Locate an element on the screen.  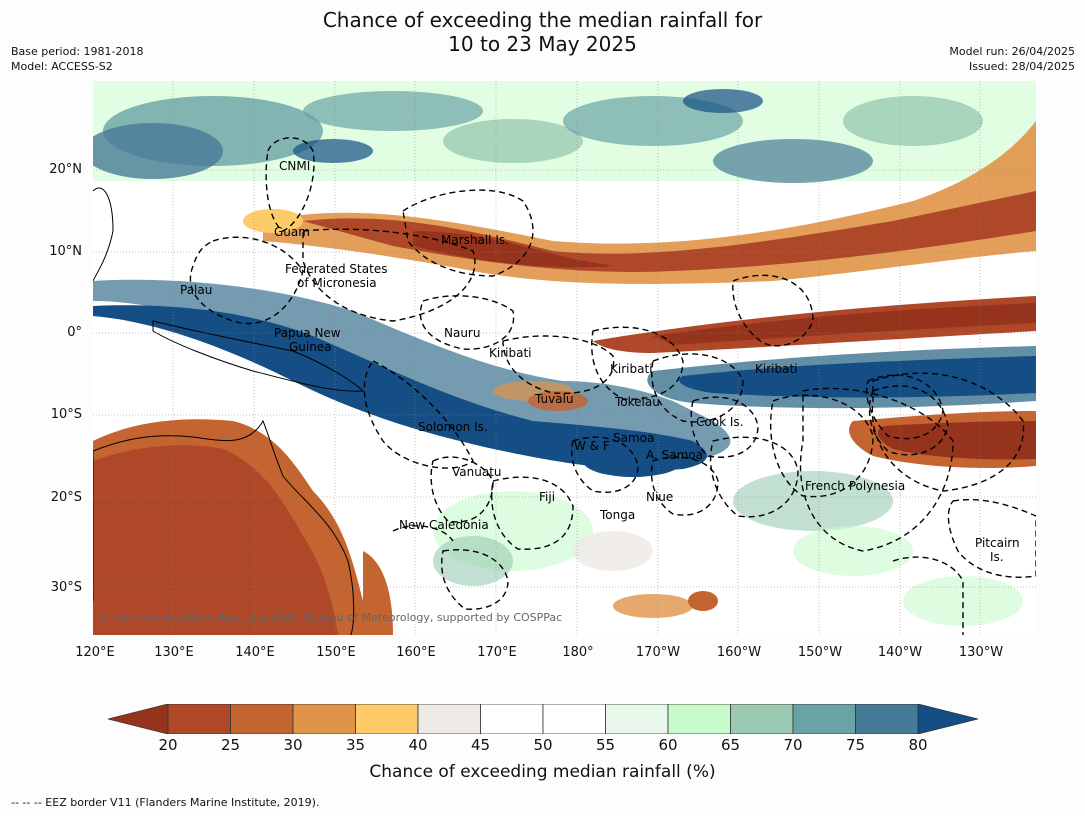
lon-label: 160°E is located at coordinates (416, 652).